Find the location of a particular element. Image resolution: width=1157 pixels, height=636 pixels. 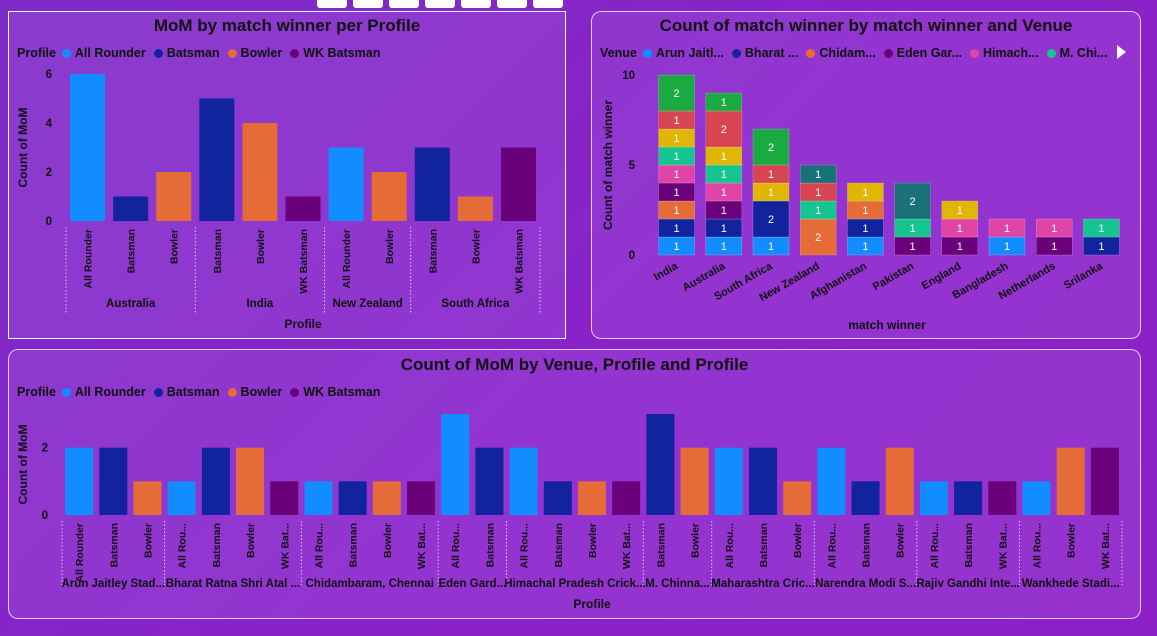

bar-south-africa-batsman is located at coordinates (432, 184).